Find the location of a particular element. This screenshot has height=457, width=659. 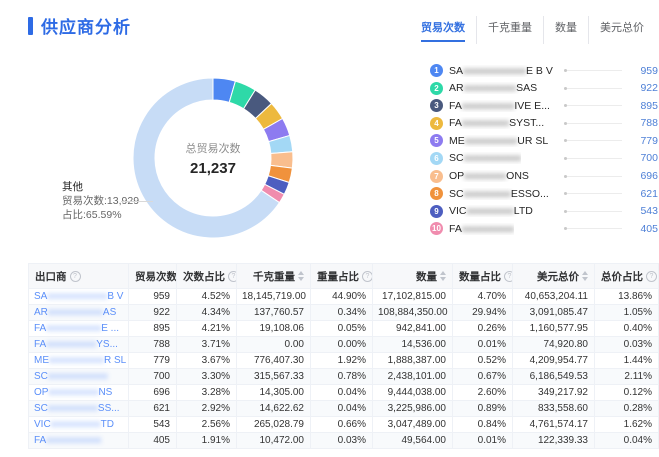

column-header: 美元总价 ? is located at coordinates (553, 276).